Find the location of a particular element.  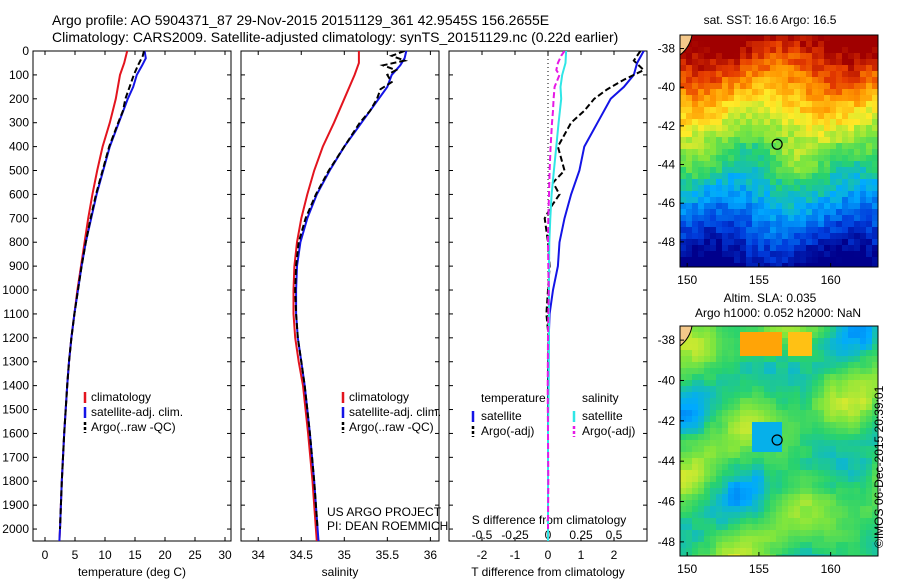

series-line-salinity-argo-adj- is located at coordinates (556, 290).